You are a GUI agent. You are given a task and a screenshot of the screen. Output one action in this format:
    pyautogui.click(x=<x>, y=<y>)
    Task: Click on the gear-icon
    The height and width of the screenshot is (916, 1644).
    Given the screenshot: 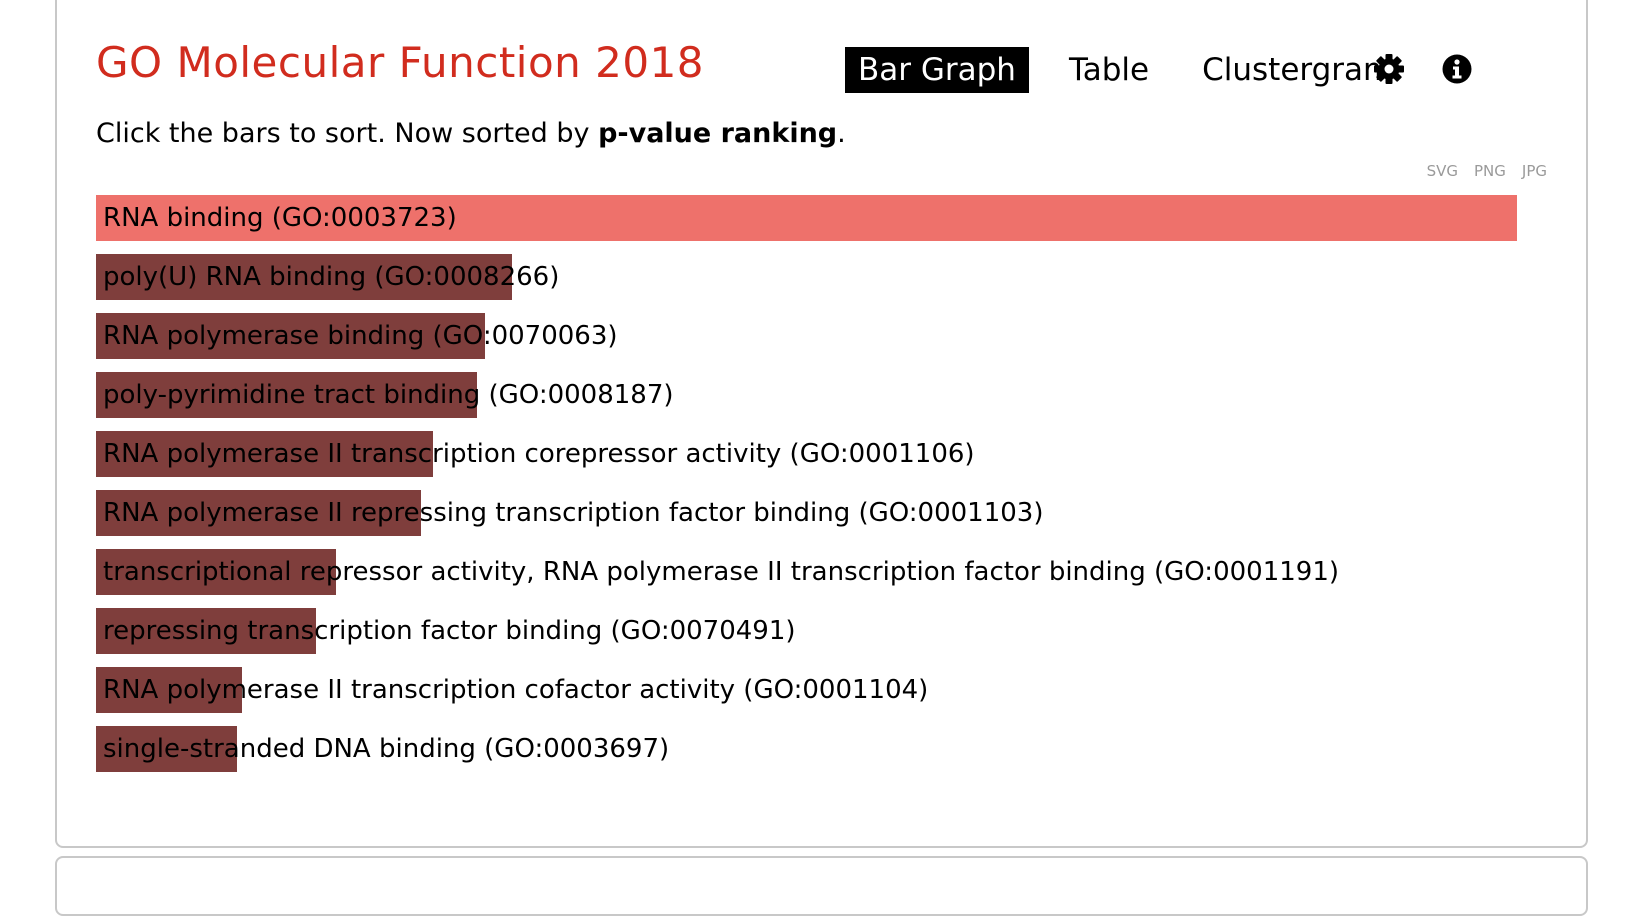 What is the action you would take?
    pyautogui.click(x=1389, y=69)
    